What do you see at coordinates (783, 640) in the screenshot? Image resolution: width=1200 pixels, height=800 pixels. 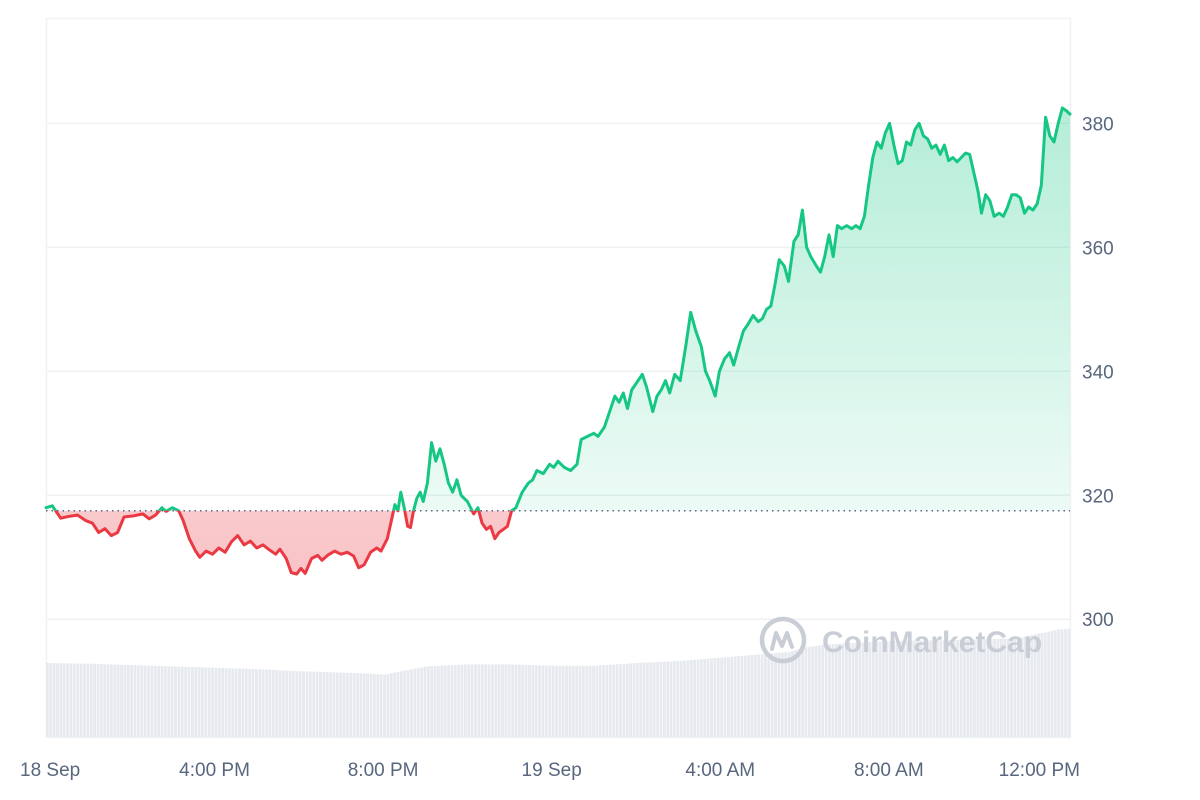 I see `coinmarketcap-logo-icon` at bounding box center [783, 640].